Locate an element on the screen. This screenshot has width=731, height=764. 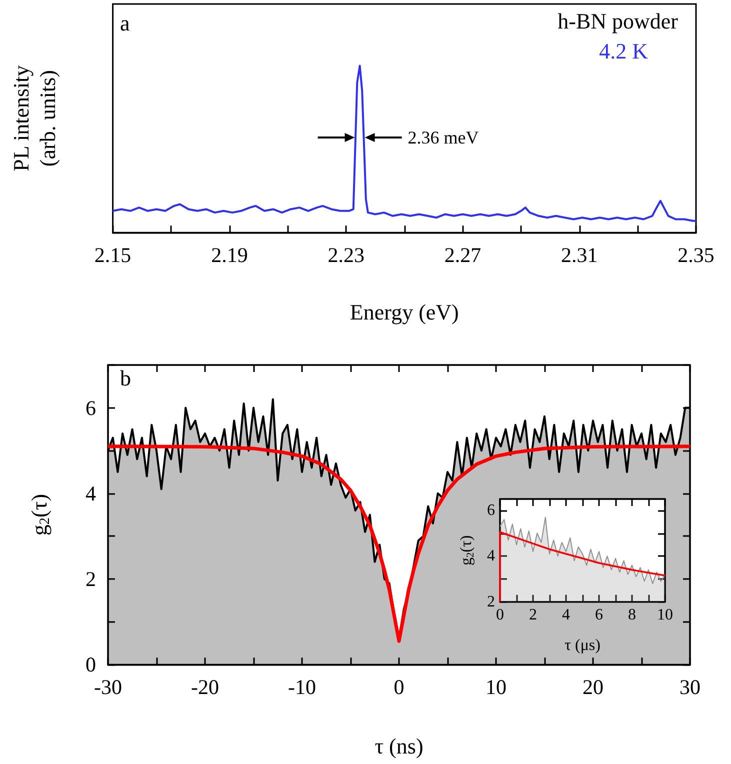
x-tick-label: 6 is located at coordinates (599, 615).